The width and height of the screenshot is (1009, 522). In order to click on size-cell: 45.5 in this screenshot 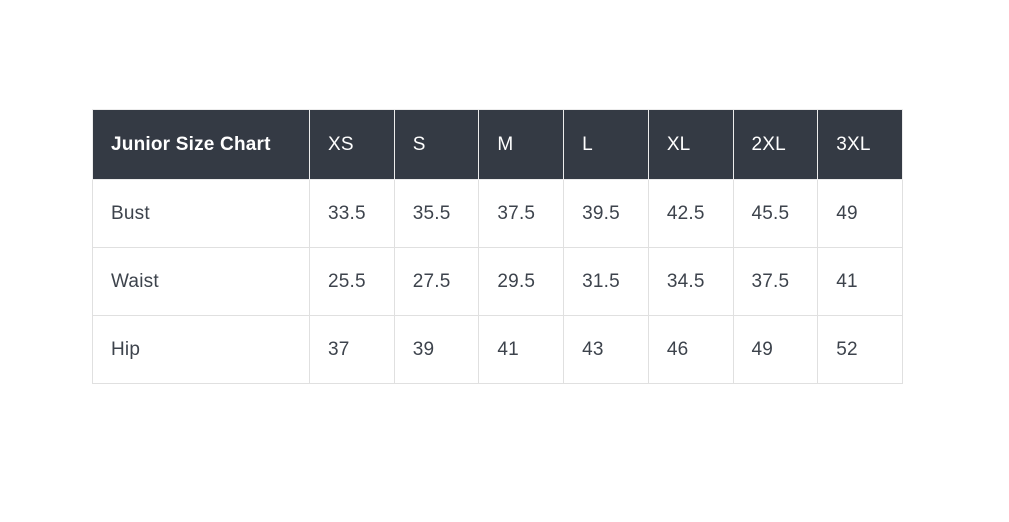, I will do `click(775, 213)`.